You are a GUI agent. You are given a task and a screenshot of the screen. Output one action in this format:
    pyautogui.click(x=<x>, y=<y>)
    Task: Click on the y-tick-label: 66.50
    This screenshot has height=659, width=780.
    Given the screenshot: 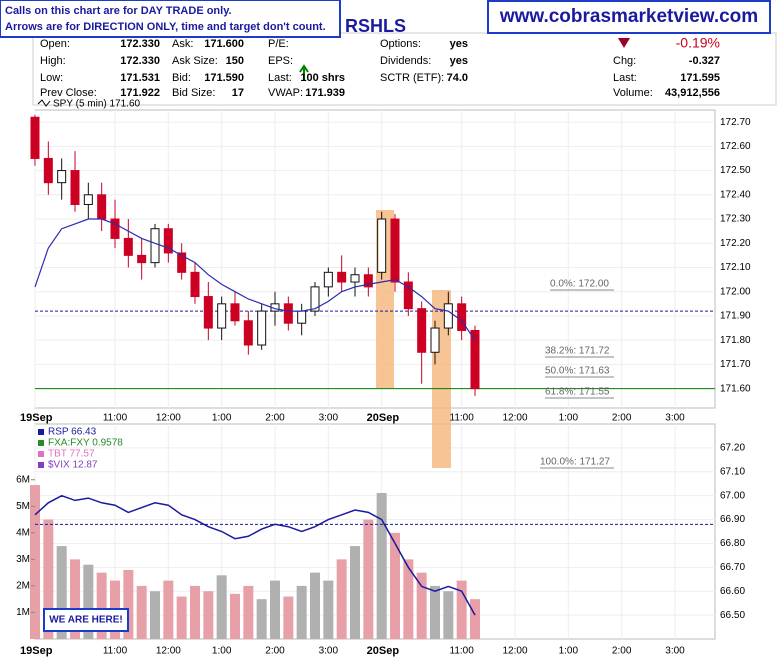 What is the action you would take?
    pyautogui.click(x=732, y=615)
    